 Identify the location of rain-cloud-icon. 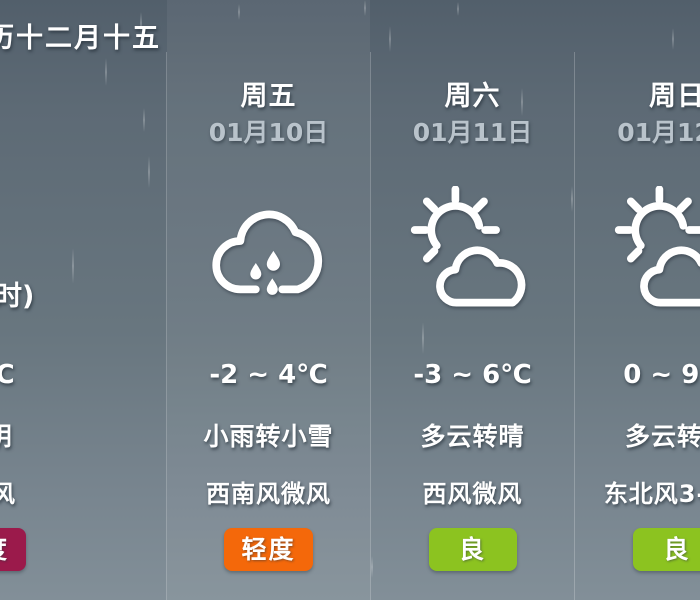
(268, 254).